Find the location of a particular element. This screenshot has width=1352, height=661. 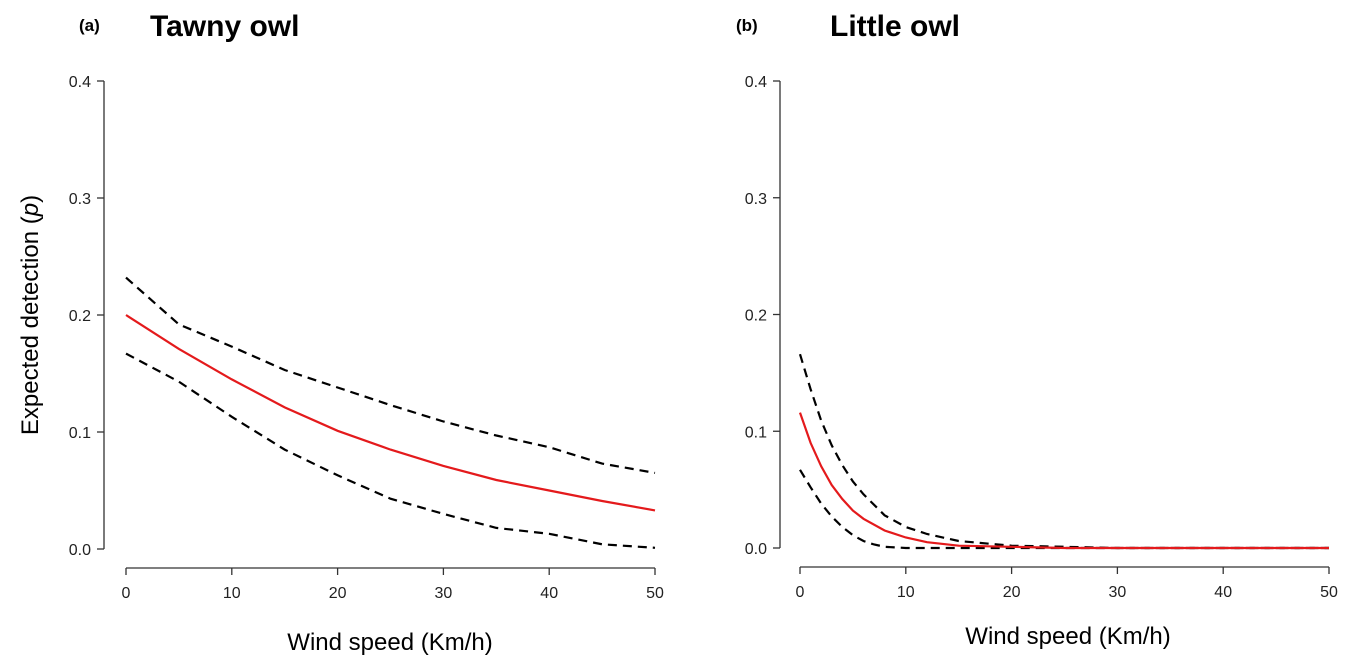

y-axis-label: Expected detection (p) is located at coordinates (30, 315).